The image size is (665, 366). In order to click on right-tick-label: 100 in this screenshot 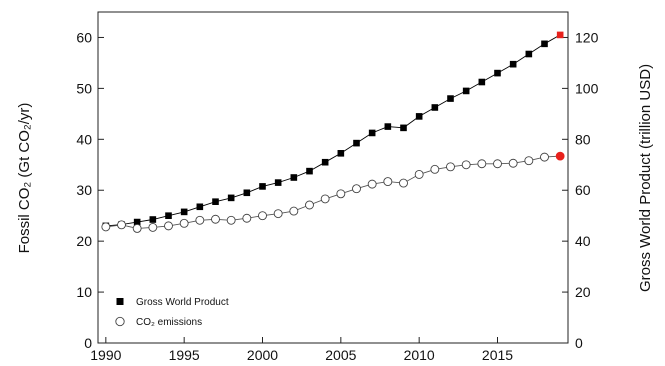, I will do `click(587, 88)`.